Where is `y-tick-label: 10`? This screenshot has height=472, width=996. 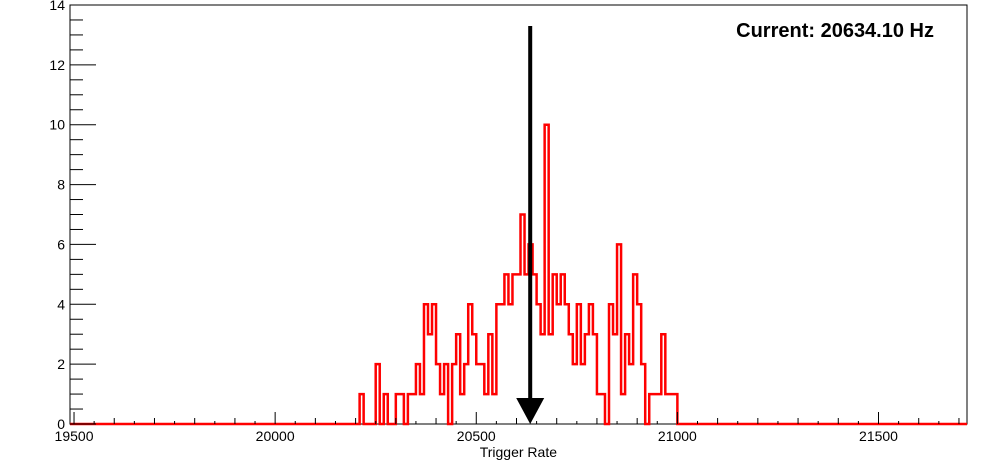 y-tick-label: 10 is located at coordinates (57, 125).